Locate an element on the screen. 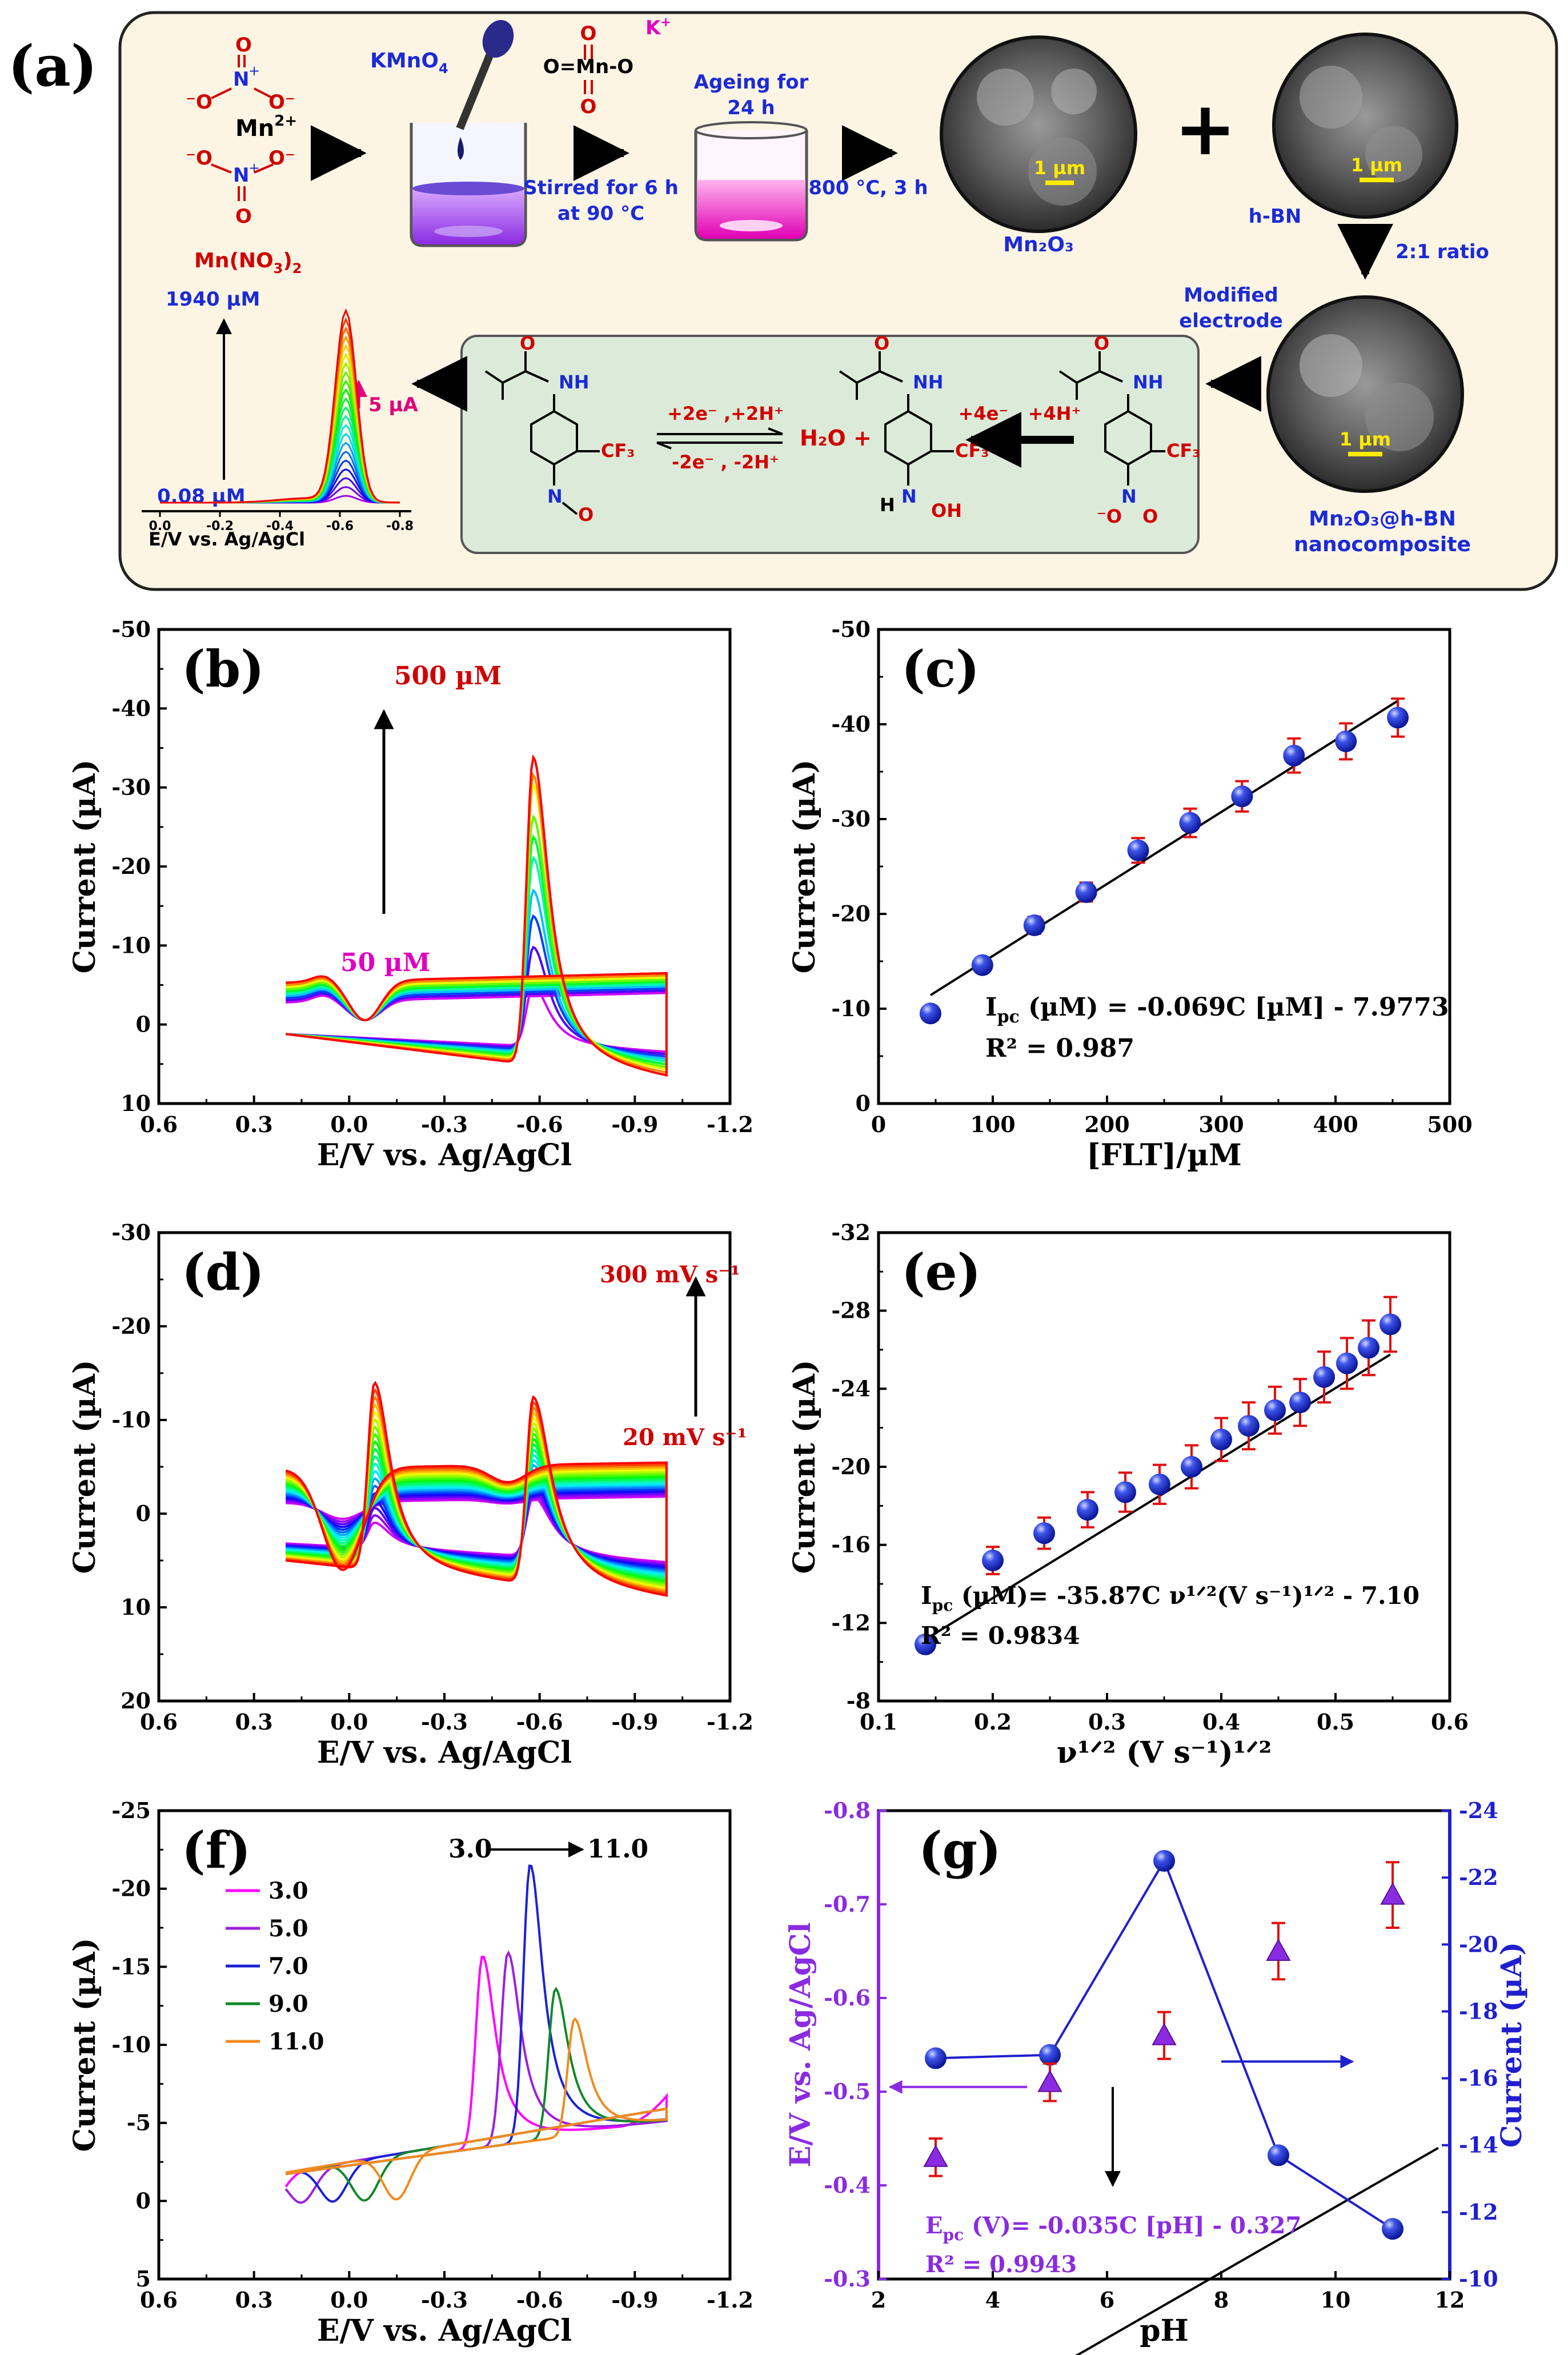 The width and height of the screenshot is (1568, 2355). y-tick-label: 10 is located at coordinates (136, 1103).